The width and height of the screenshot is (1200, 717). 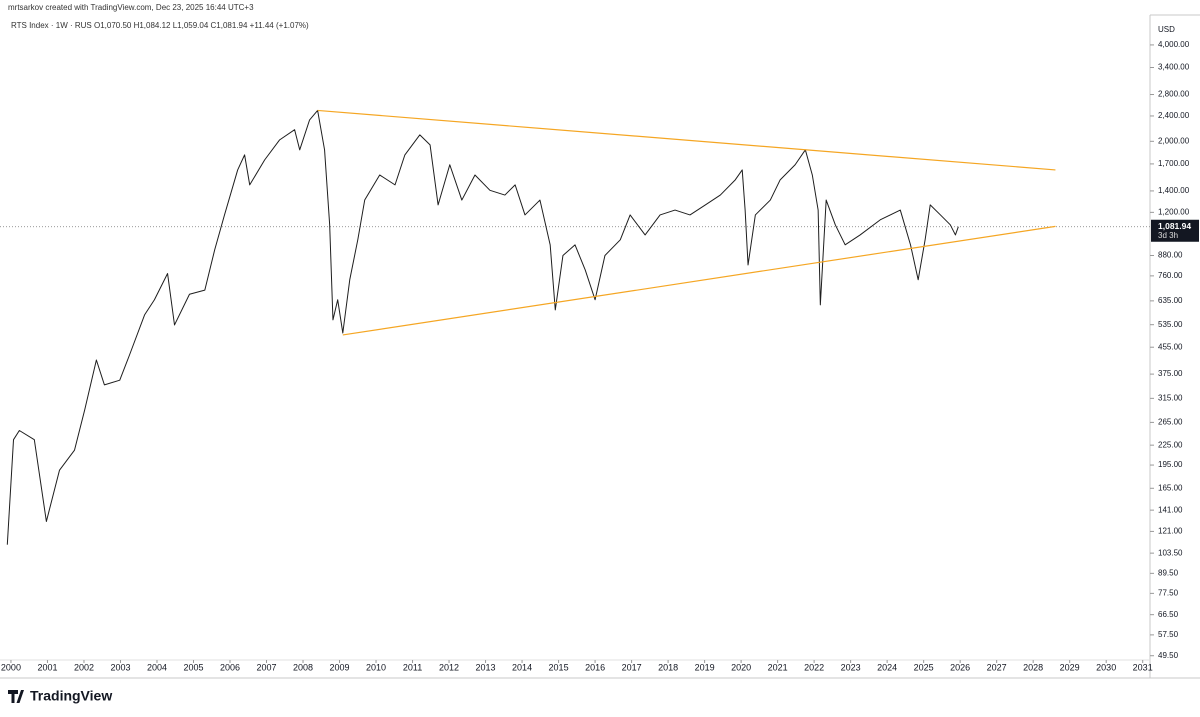 What do you see at coordinates (1170, 552) in the screenshot?
I see `y-tick-label: 103.50` at bounding box center [1170, 552].